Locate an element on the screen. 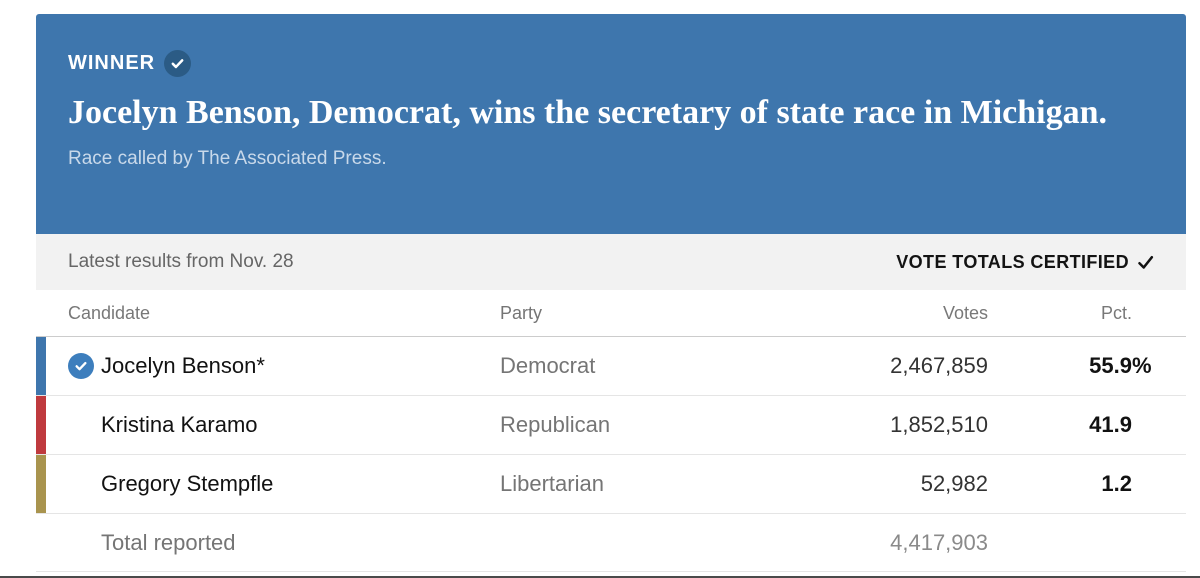  winner-check-icon is located at coordinates (178, 63).